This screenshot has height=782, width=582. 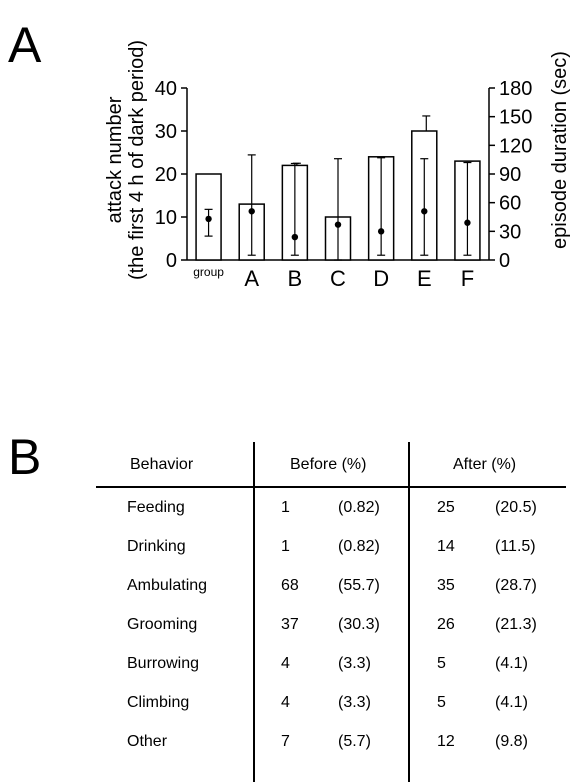 I want to click on point-E, so click(x=424, y=211).